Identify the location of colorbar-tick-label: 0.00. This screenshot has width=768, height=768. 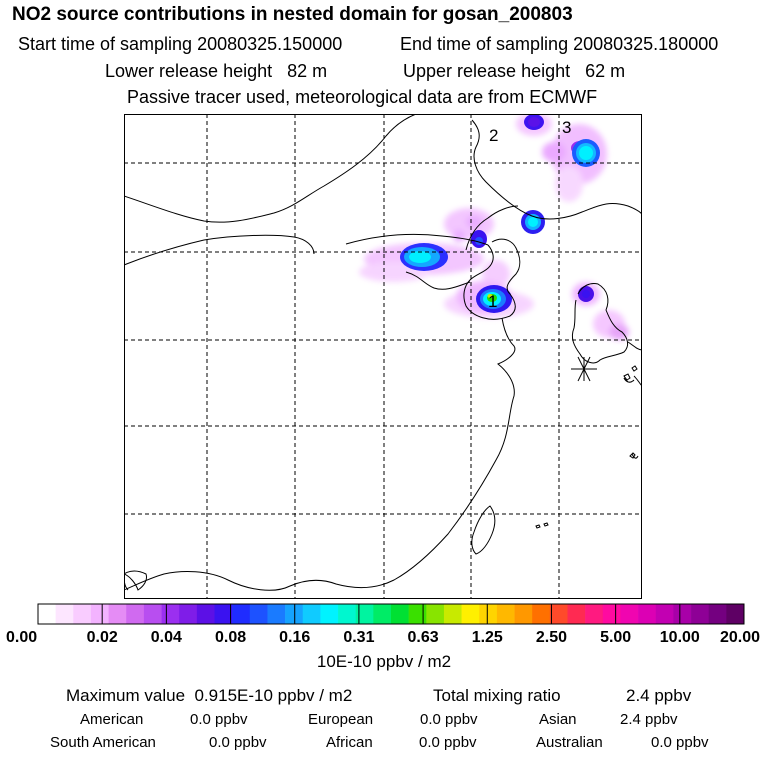
(21, 637).